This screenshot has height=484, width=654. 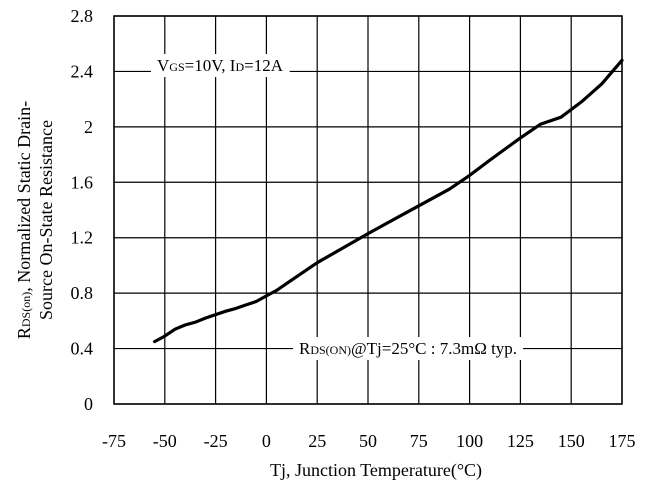 What do you see at coordinates (264, 65) in the screenshot?
I see `cond-i-rest: =12A` at bounding box center [264, 65].